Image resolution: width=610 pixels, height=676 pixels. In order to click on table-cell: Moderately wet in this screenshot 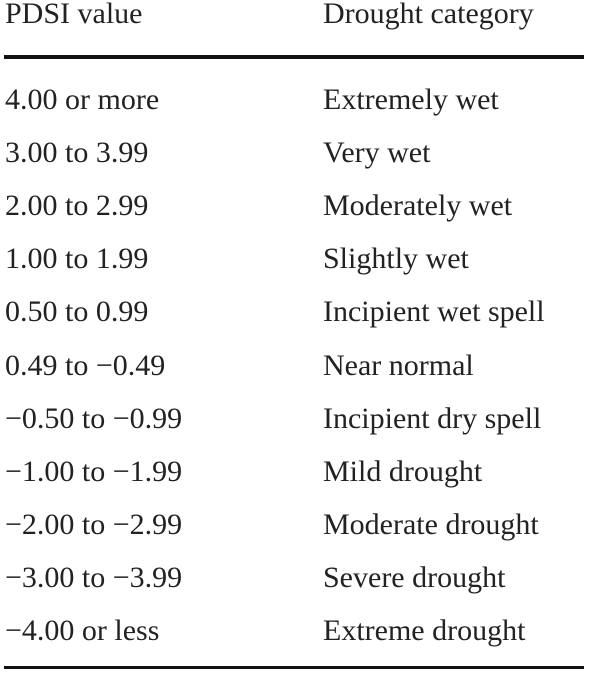, I will do `click(418, 206)`.